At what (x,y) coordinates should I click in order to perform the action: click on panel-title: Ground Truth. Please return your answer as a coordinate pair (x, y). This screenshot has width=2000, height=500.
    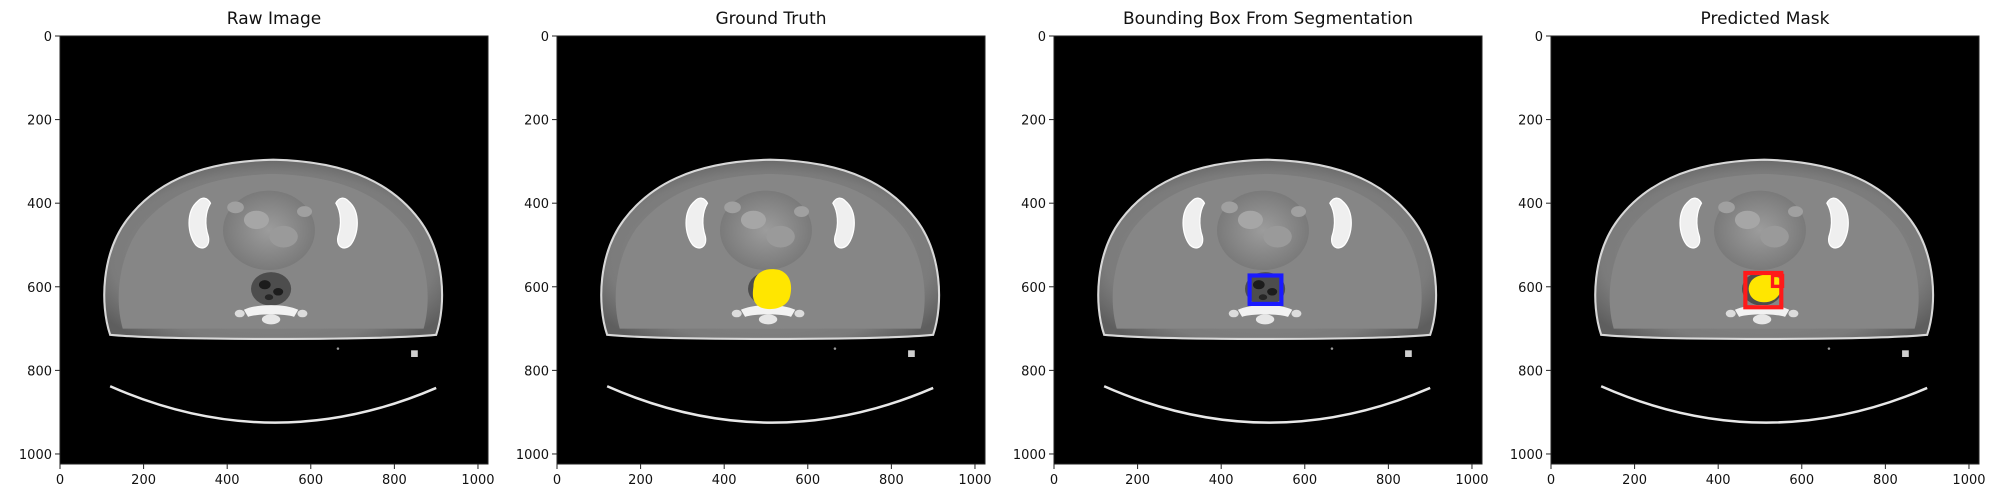
    Looking at the image, I should click on (770, 19).